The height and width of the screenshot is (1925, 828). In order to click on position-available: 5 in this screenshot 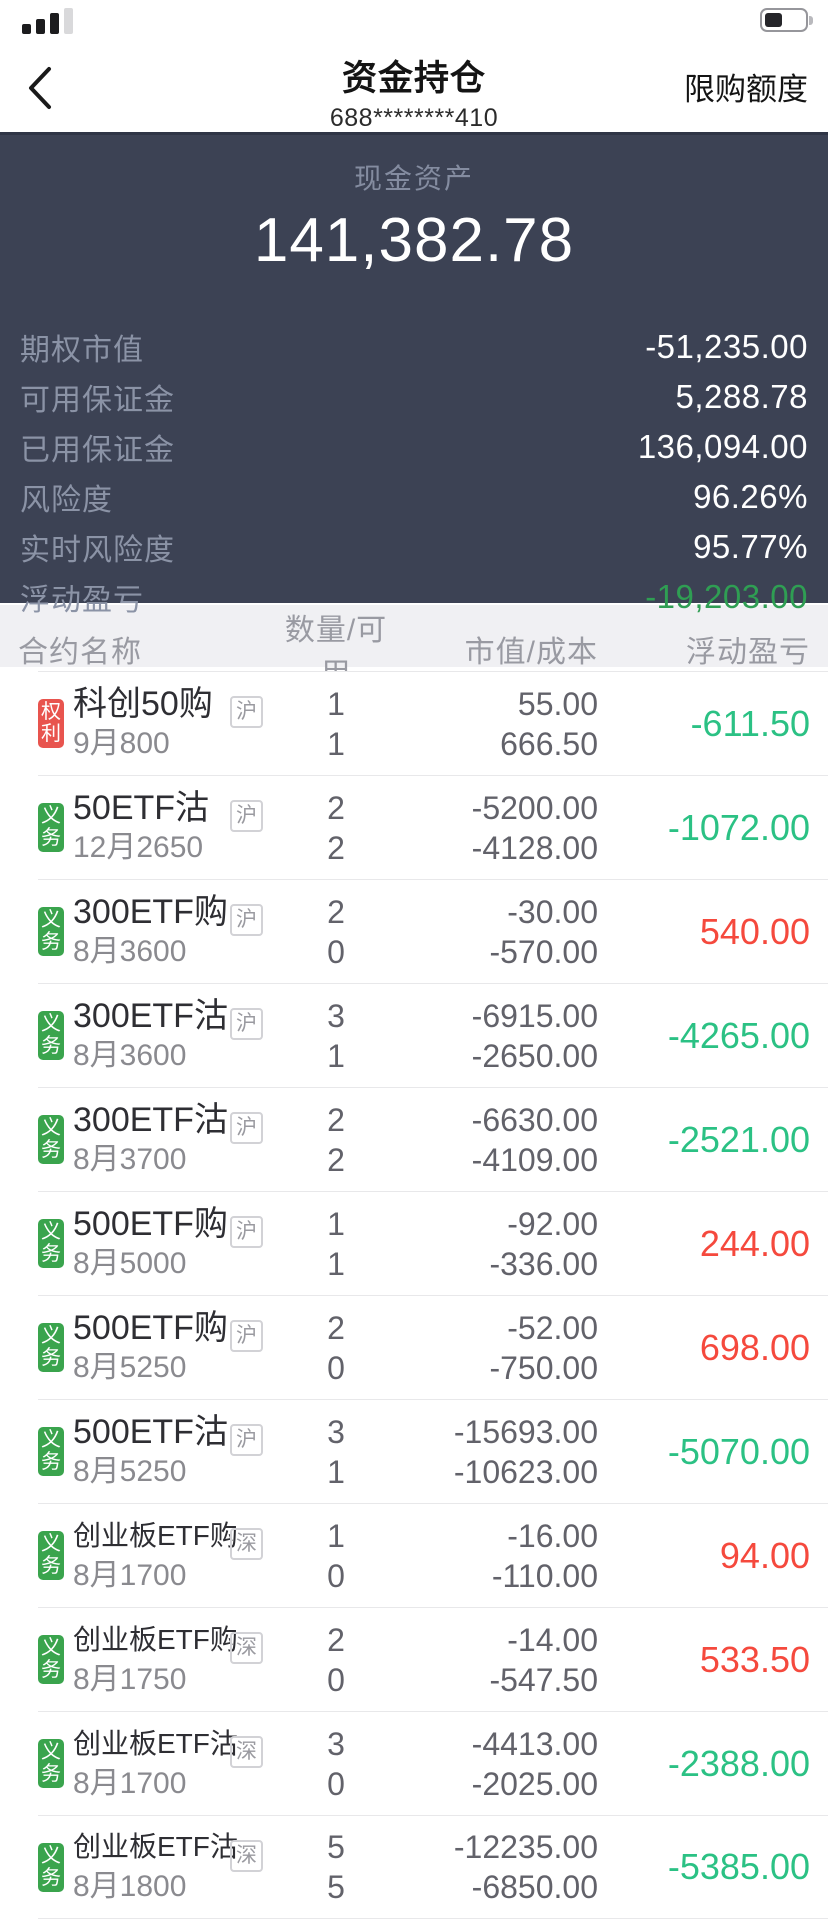, I will do `click(336, 1887)`.